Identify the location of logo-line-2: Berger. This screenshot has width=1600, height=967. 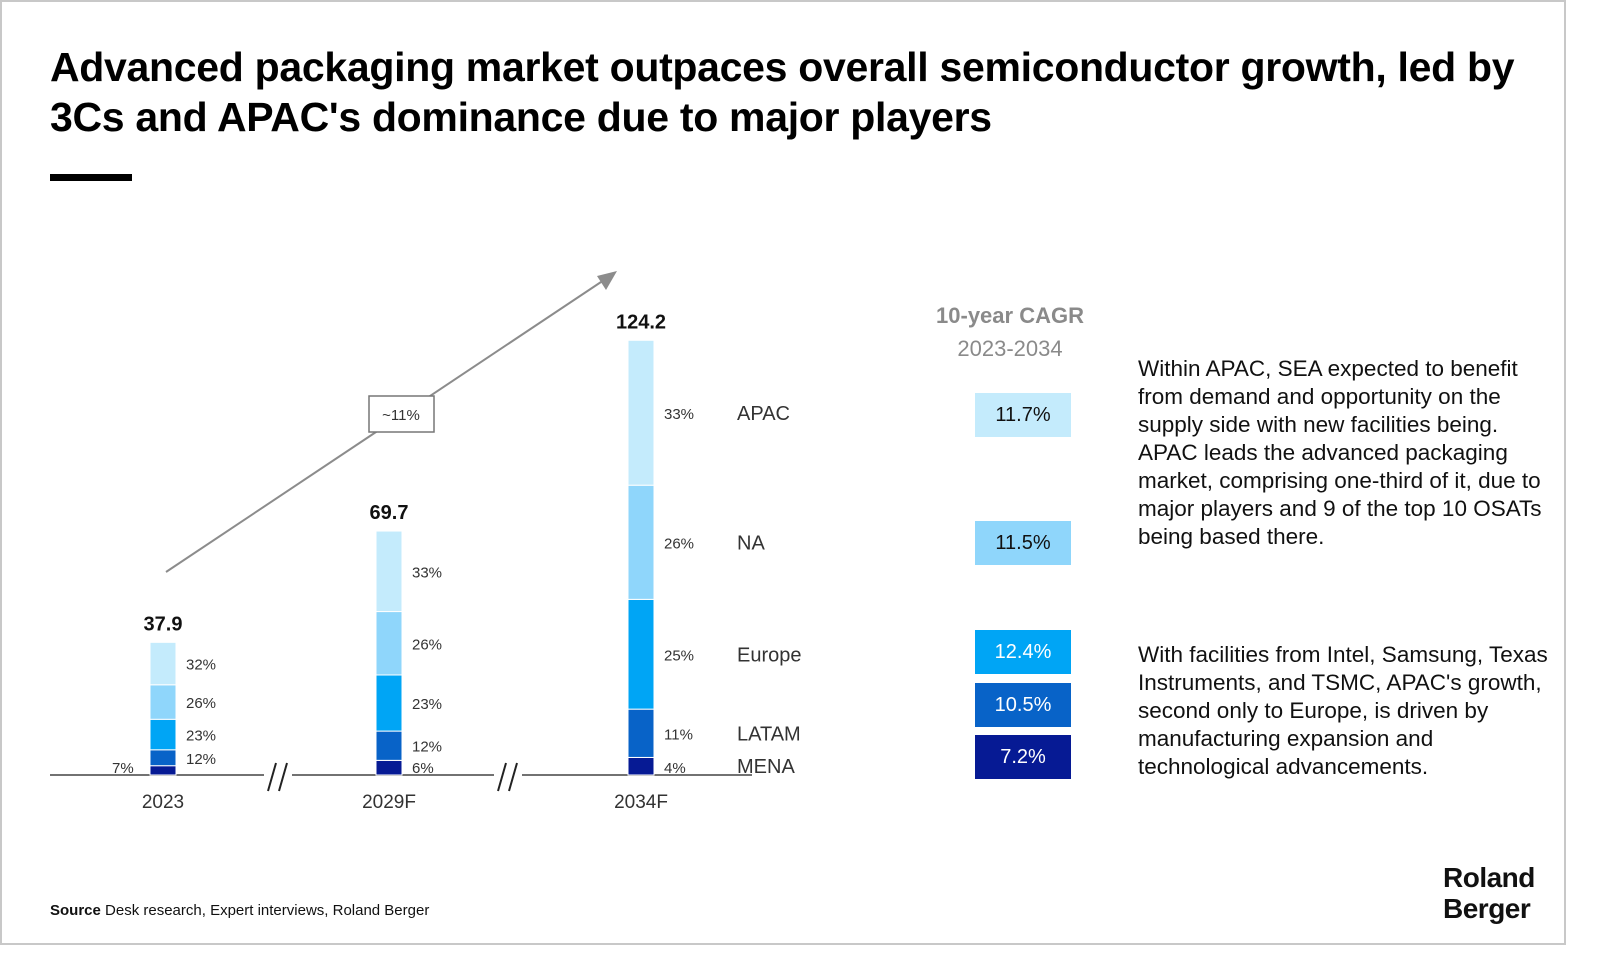
(1487, 908).